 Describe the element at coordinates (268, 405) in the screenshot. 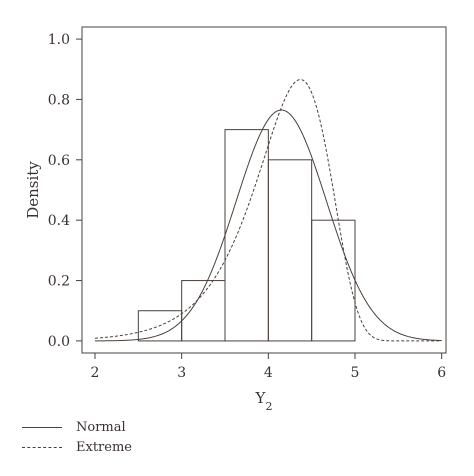

I see `x-axis-label-subscript: 2` at that location.